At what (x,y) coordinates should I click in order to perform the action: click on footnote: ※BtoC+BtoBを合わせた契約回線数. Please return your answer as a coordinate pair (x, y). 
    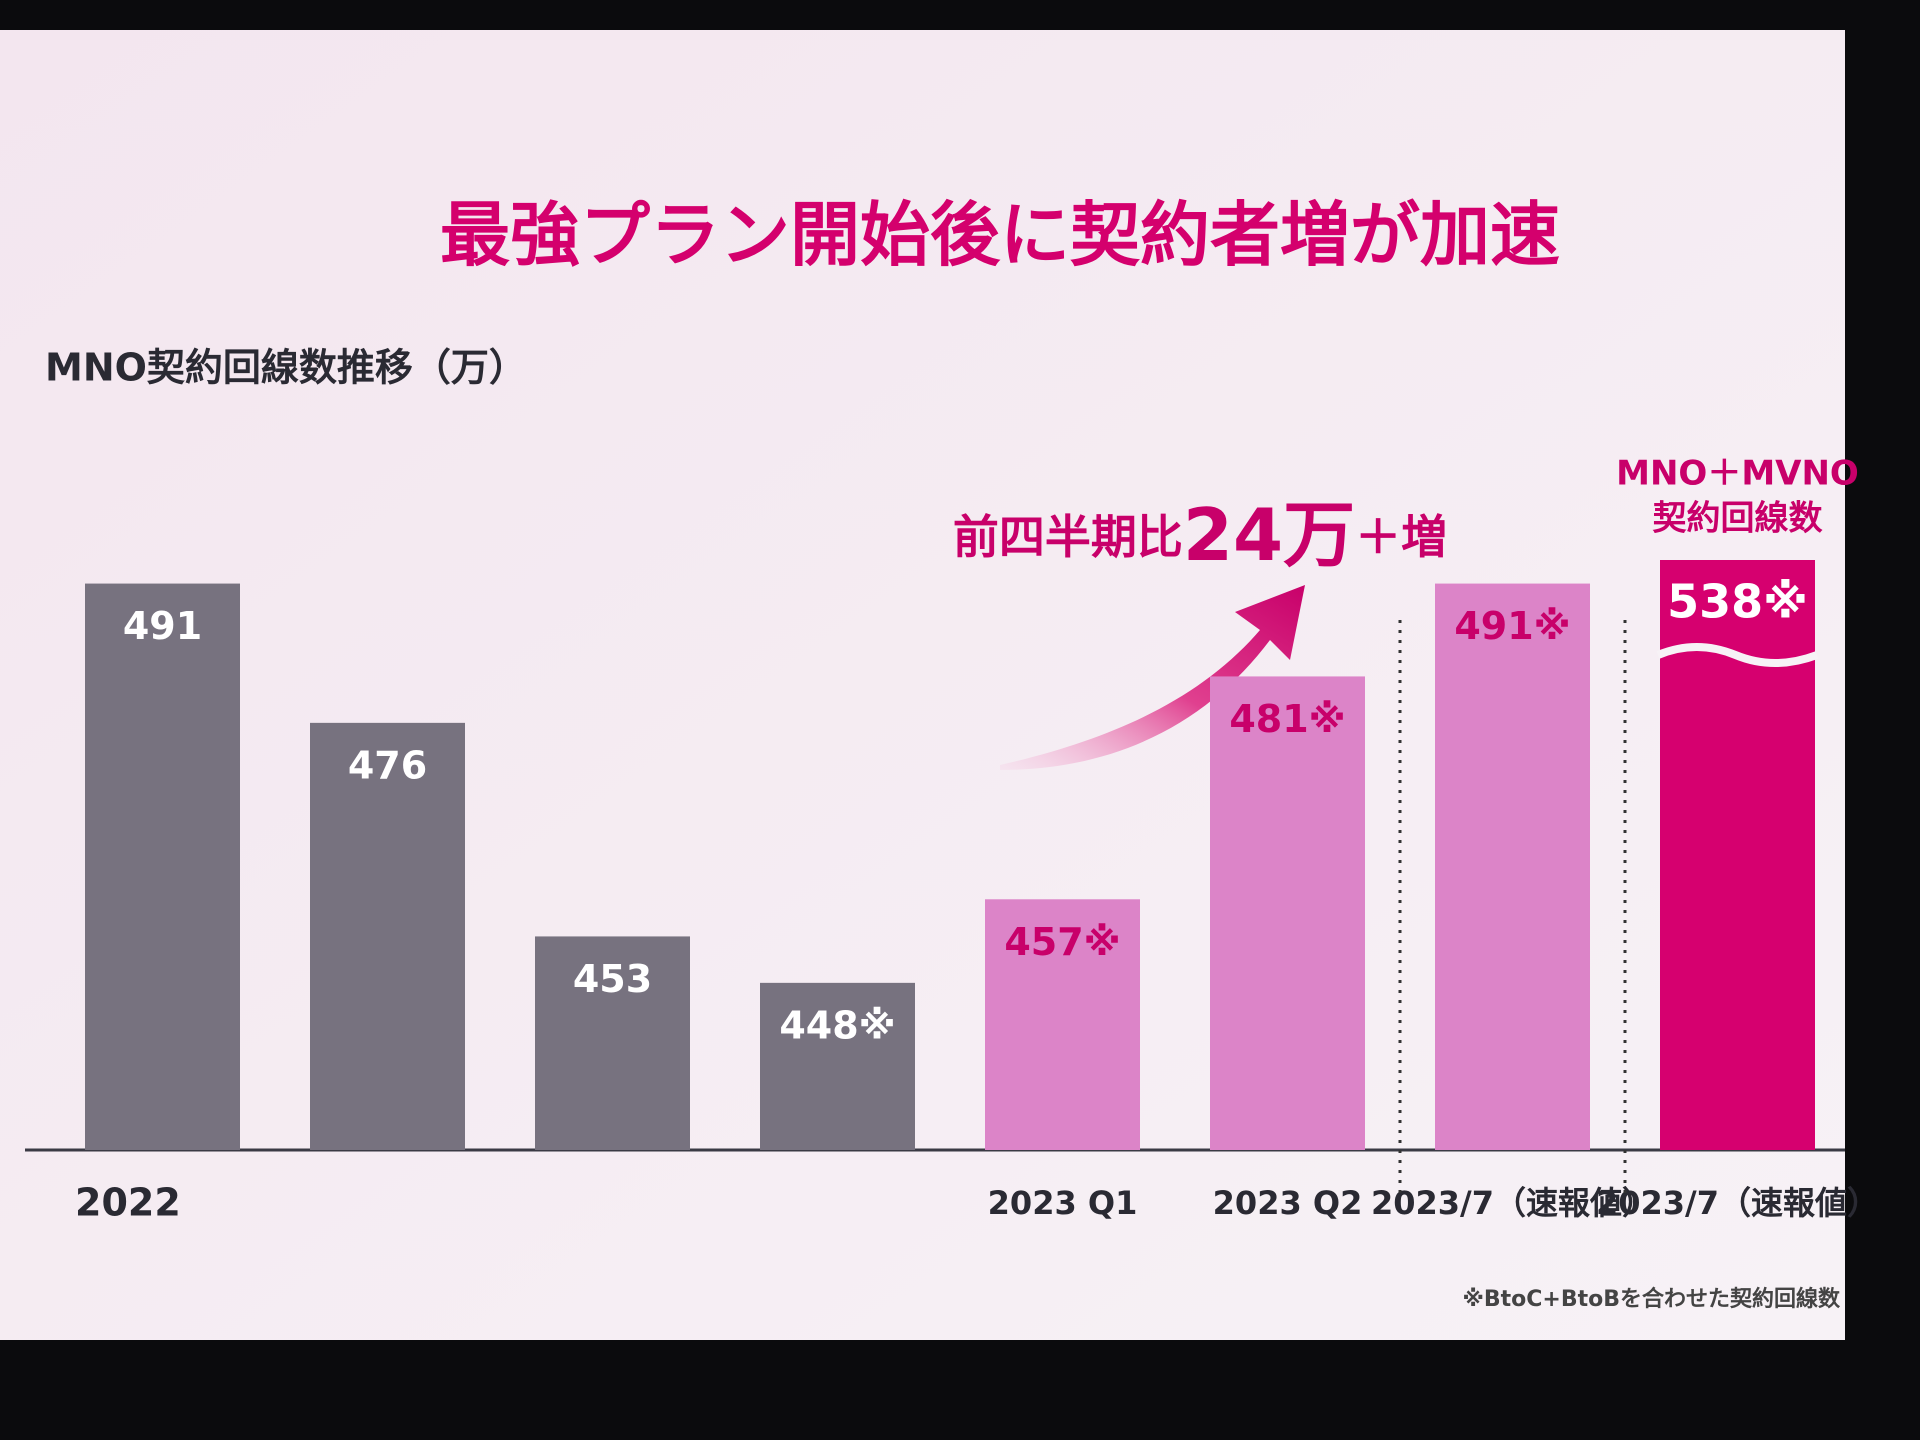
    Looking at the image, I should click on (1651, 1299).